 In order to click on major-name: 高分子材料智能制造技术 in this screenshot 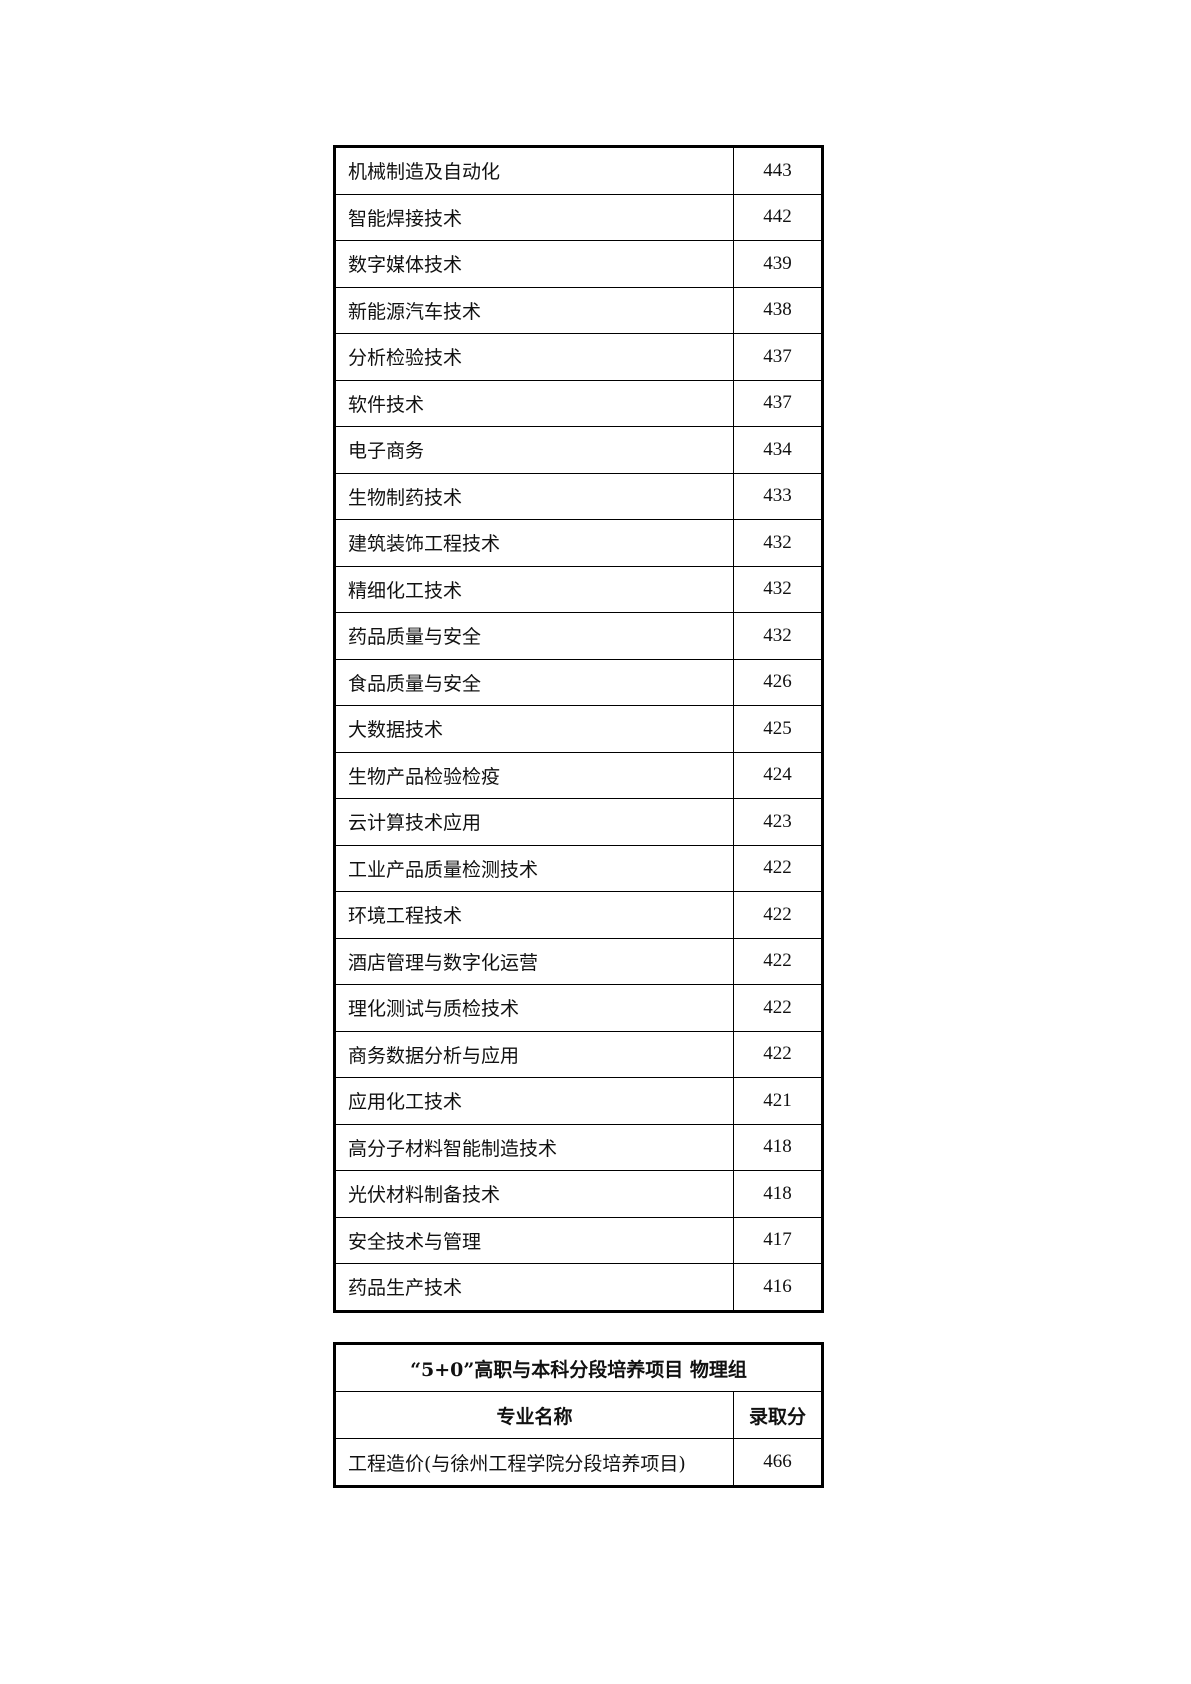, I will do `click(534, 1147)`.